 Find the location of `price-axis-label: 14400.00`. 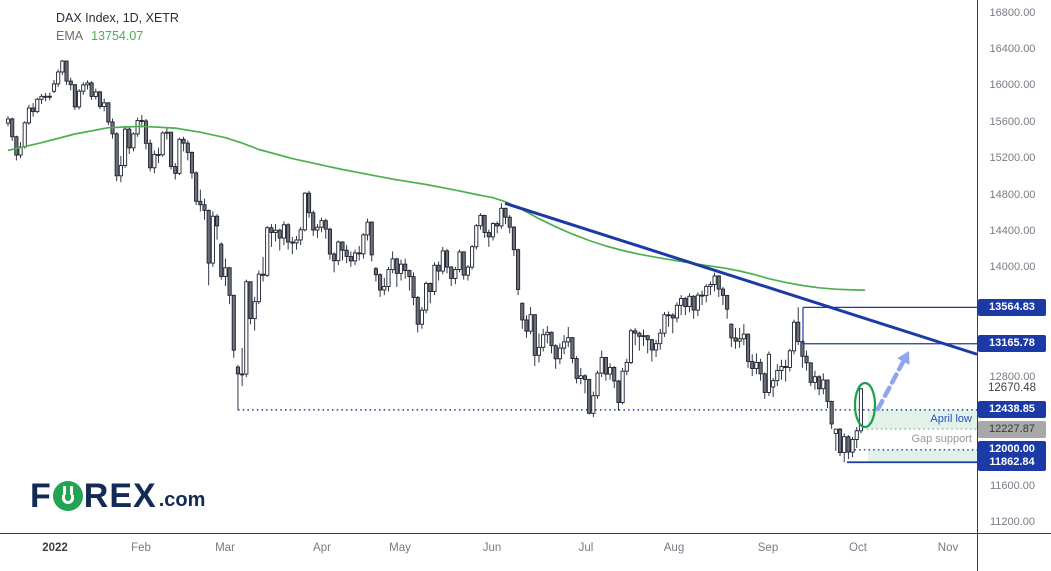

price-axis-label: 14400.00 is located at coordinates (1012, 230).